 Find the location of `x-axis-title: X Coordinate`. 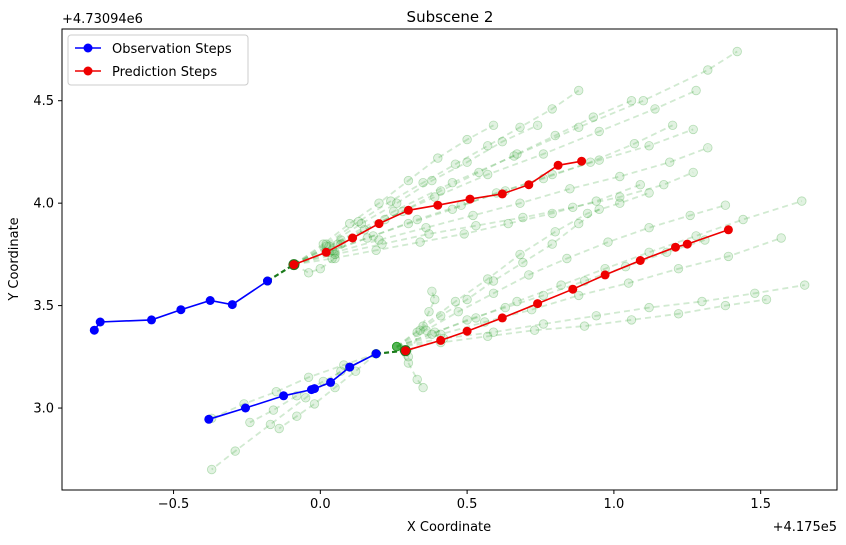

x-axis-title: X Coordinate is located at coordinates (449, 527).